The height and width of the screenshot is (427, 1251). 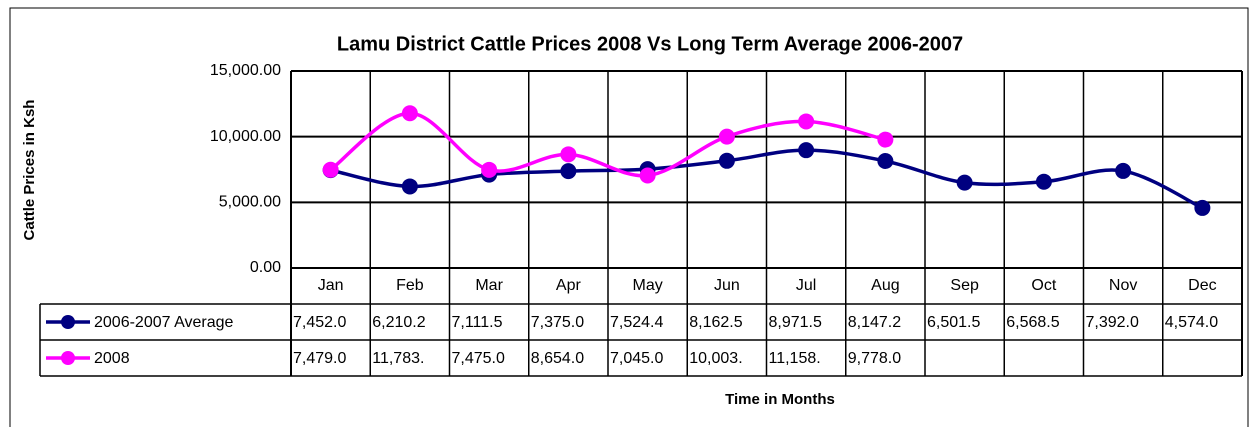 What do you see at coordinates (1202, 285) in the screenshot?
I see `x-tick-label: Dec` at bounding box center [1202, 285].